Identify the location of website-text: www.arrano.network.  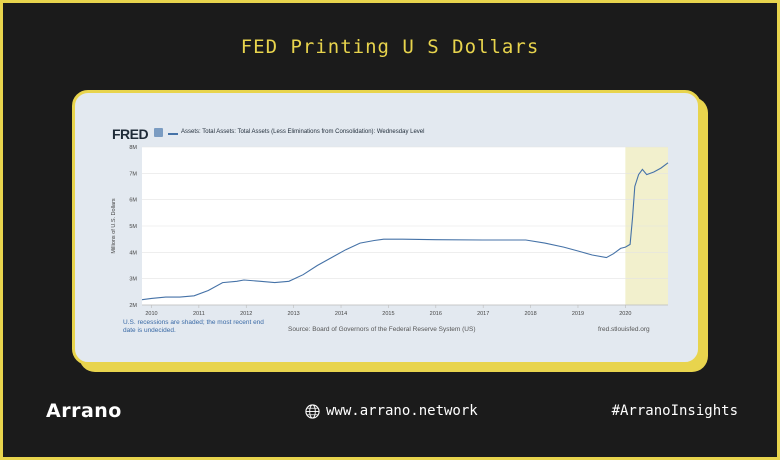
(402, 411).